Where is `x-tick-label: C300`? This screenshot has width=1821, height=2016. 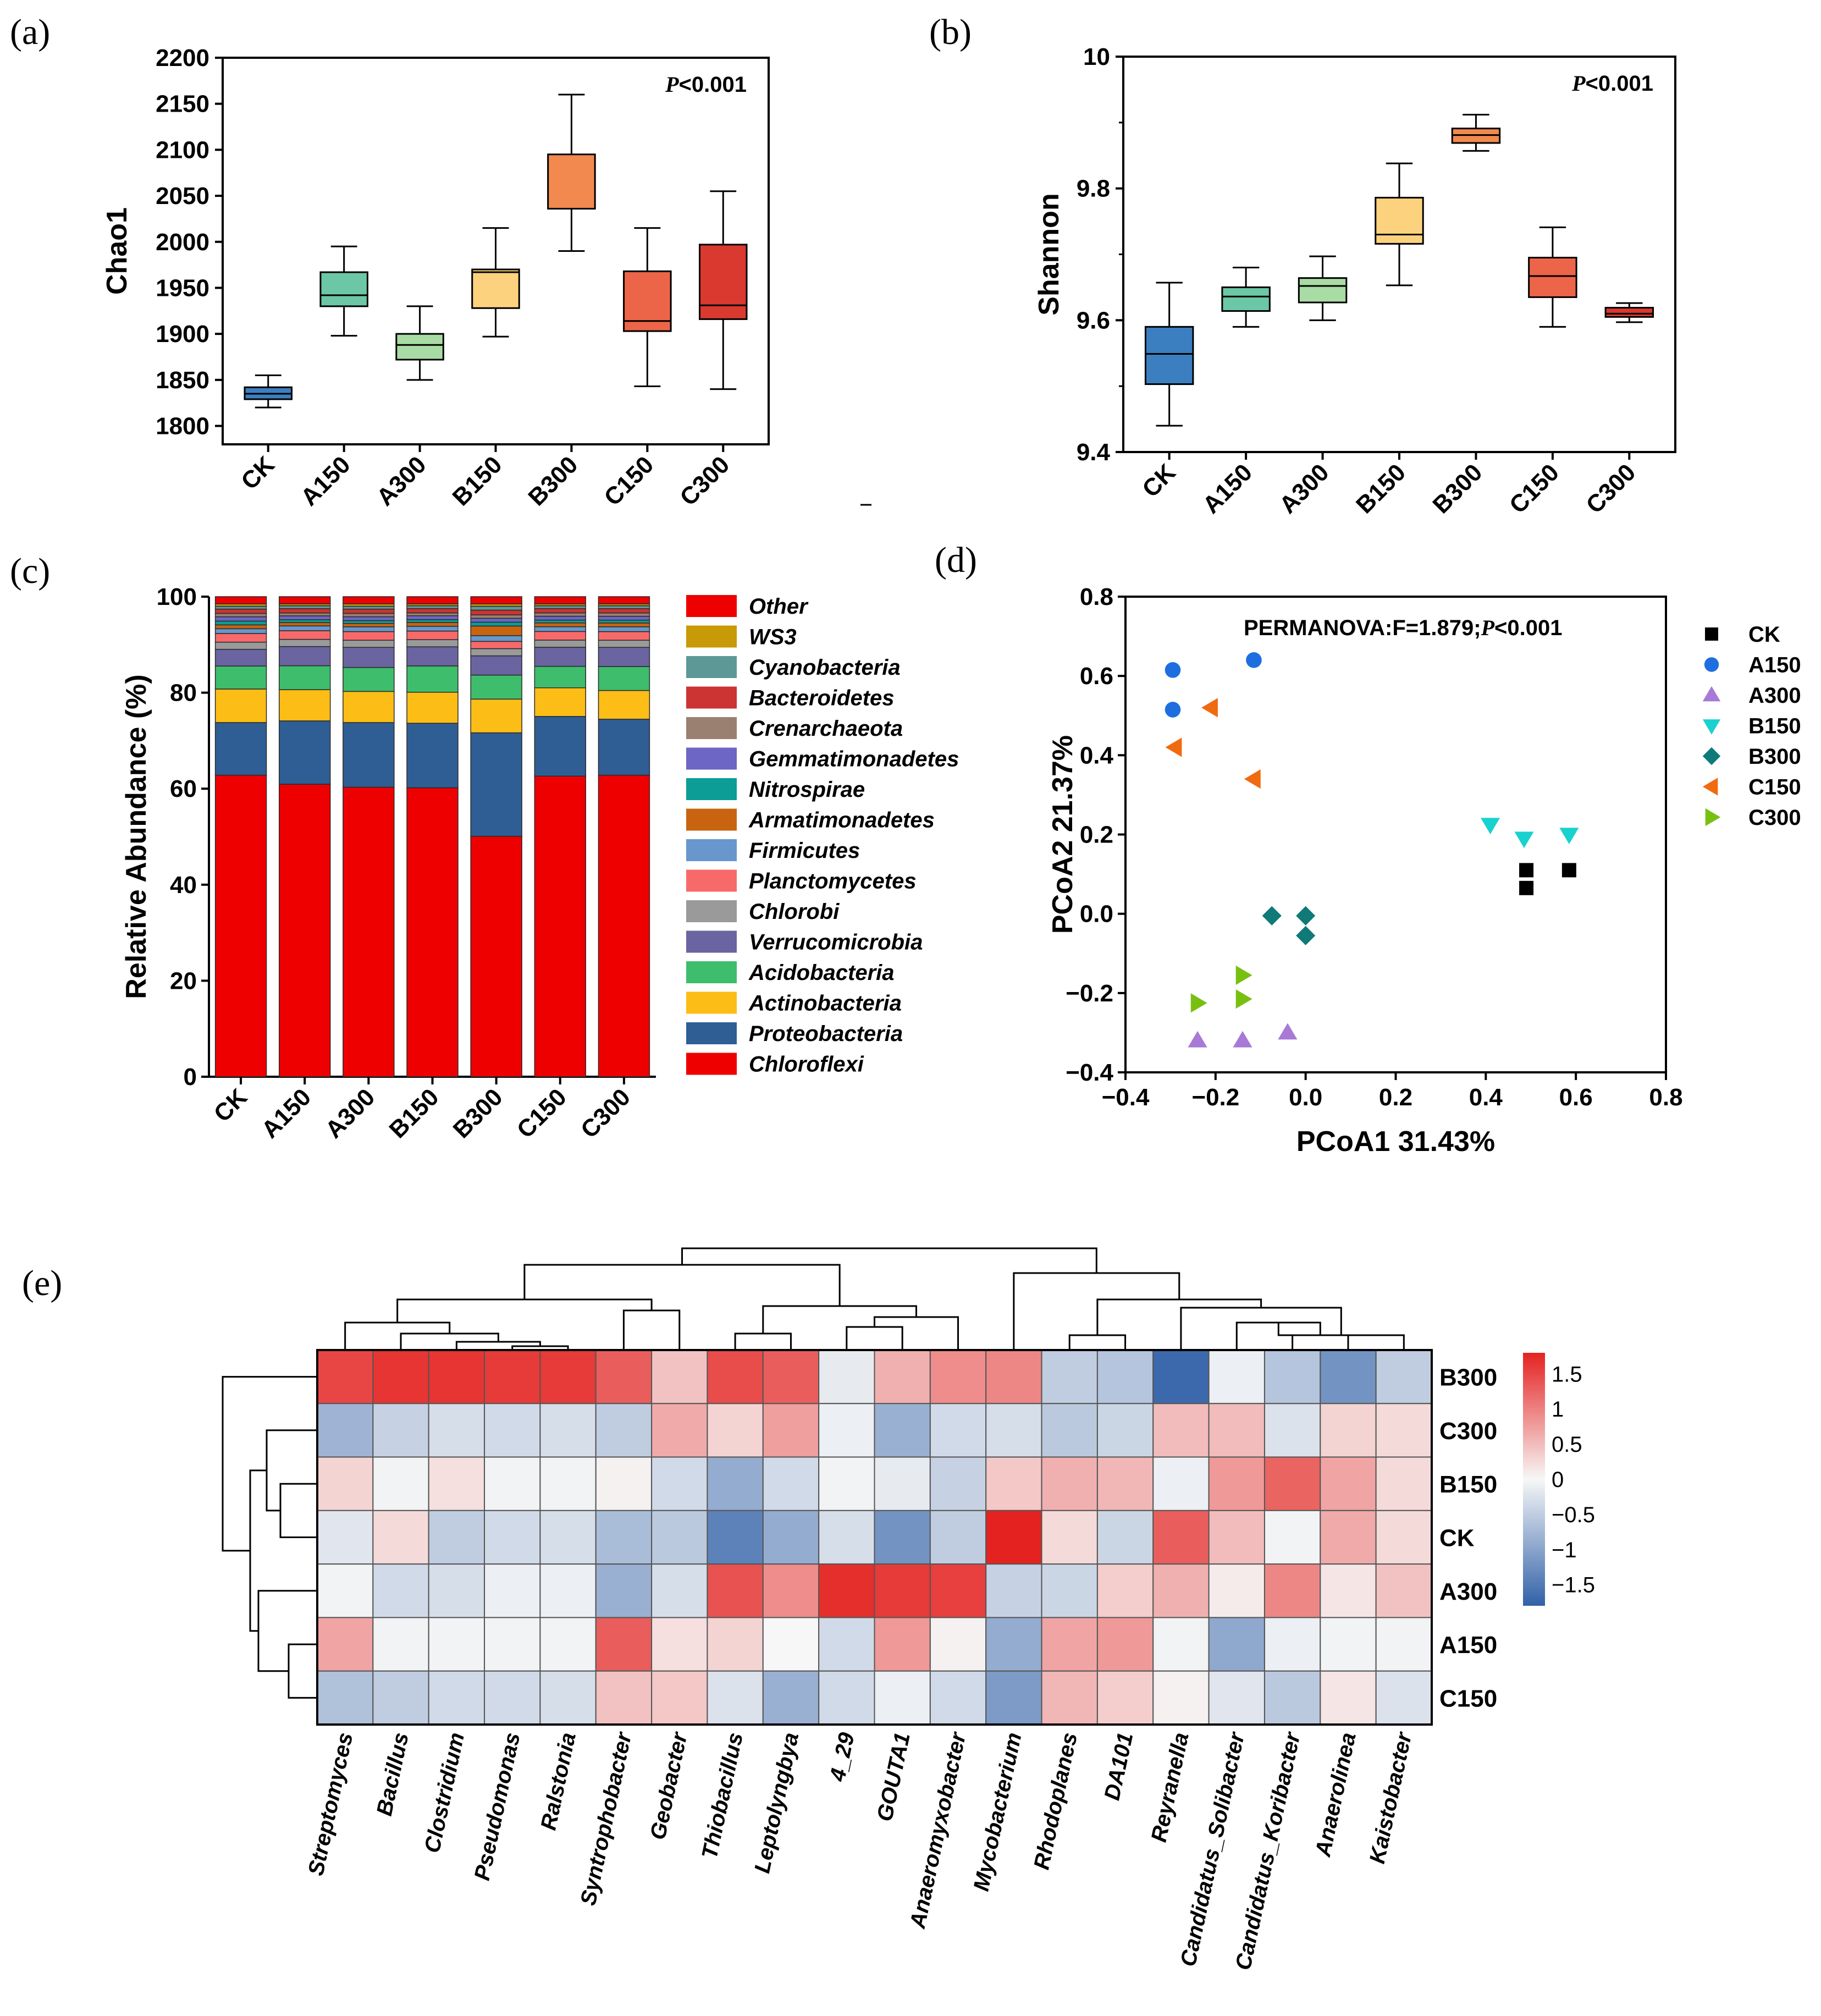 x-tick-label: C300 is located at coordinates (606, 1113).